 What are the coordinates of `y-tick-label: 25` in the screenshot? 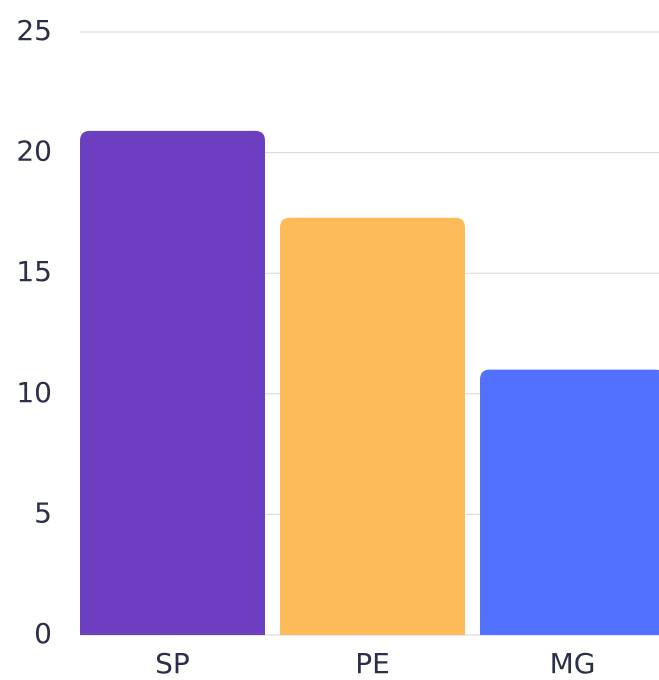 It's located at (34, 30).